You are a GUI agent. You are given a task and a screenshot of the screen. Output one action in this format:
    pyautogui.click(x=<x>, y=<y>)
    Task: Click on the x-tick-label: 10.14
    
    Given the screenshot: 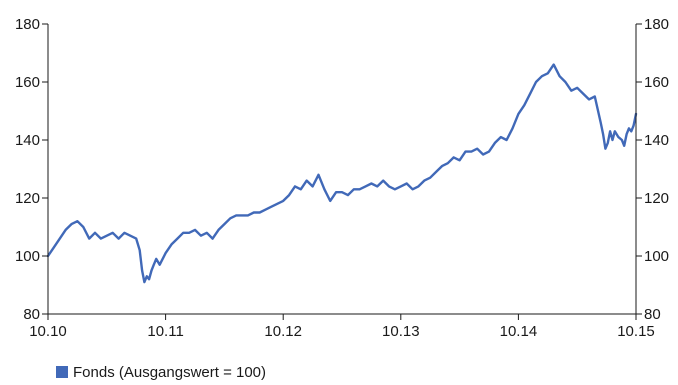 What is the action you would take?
    pyautogui.click(x=519, y=331)
    